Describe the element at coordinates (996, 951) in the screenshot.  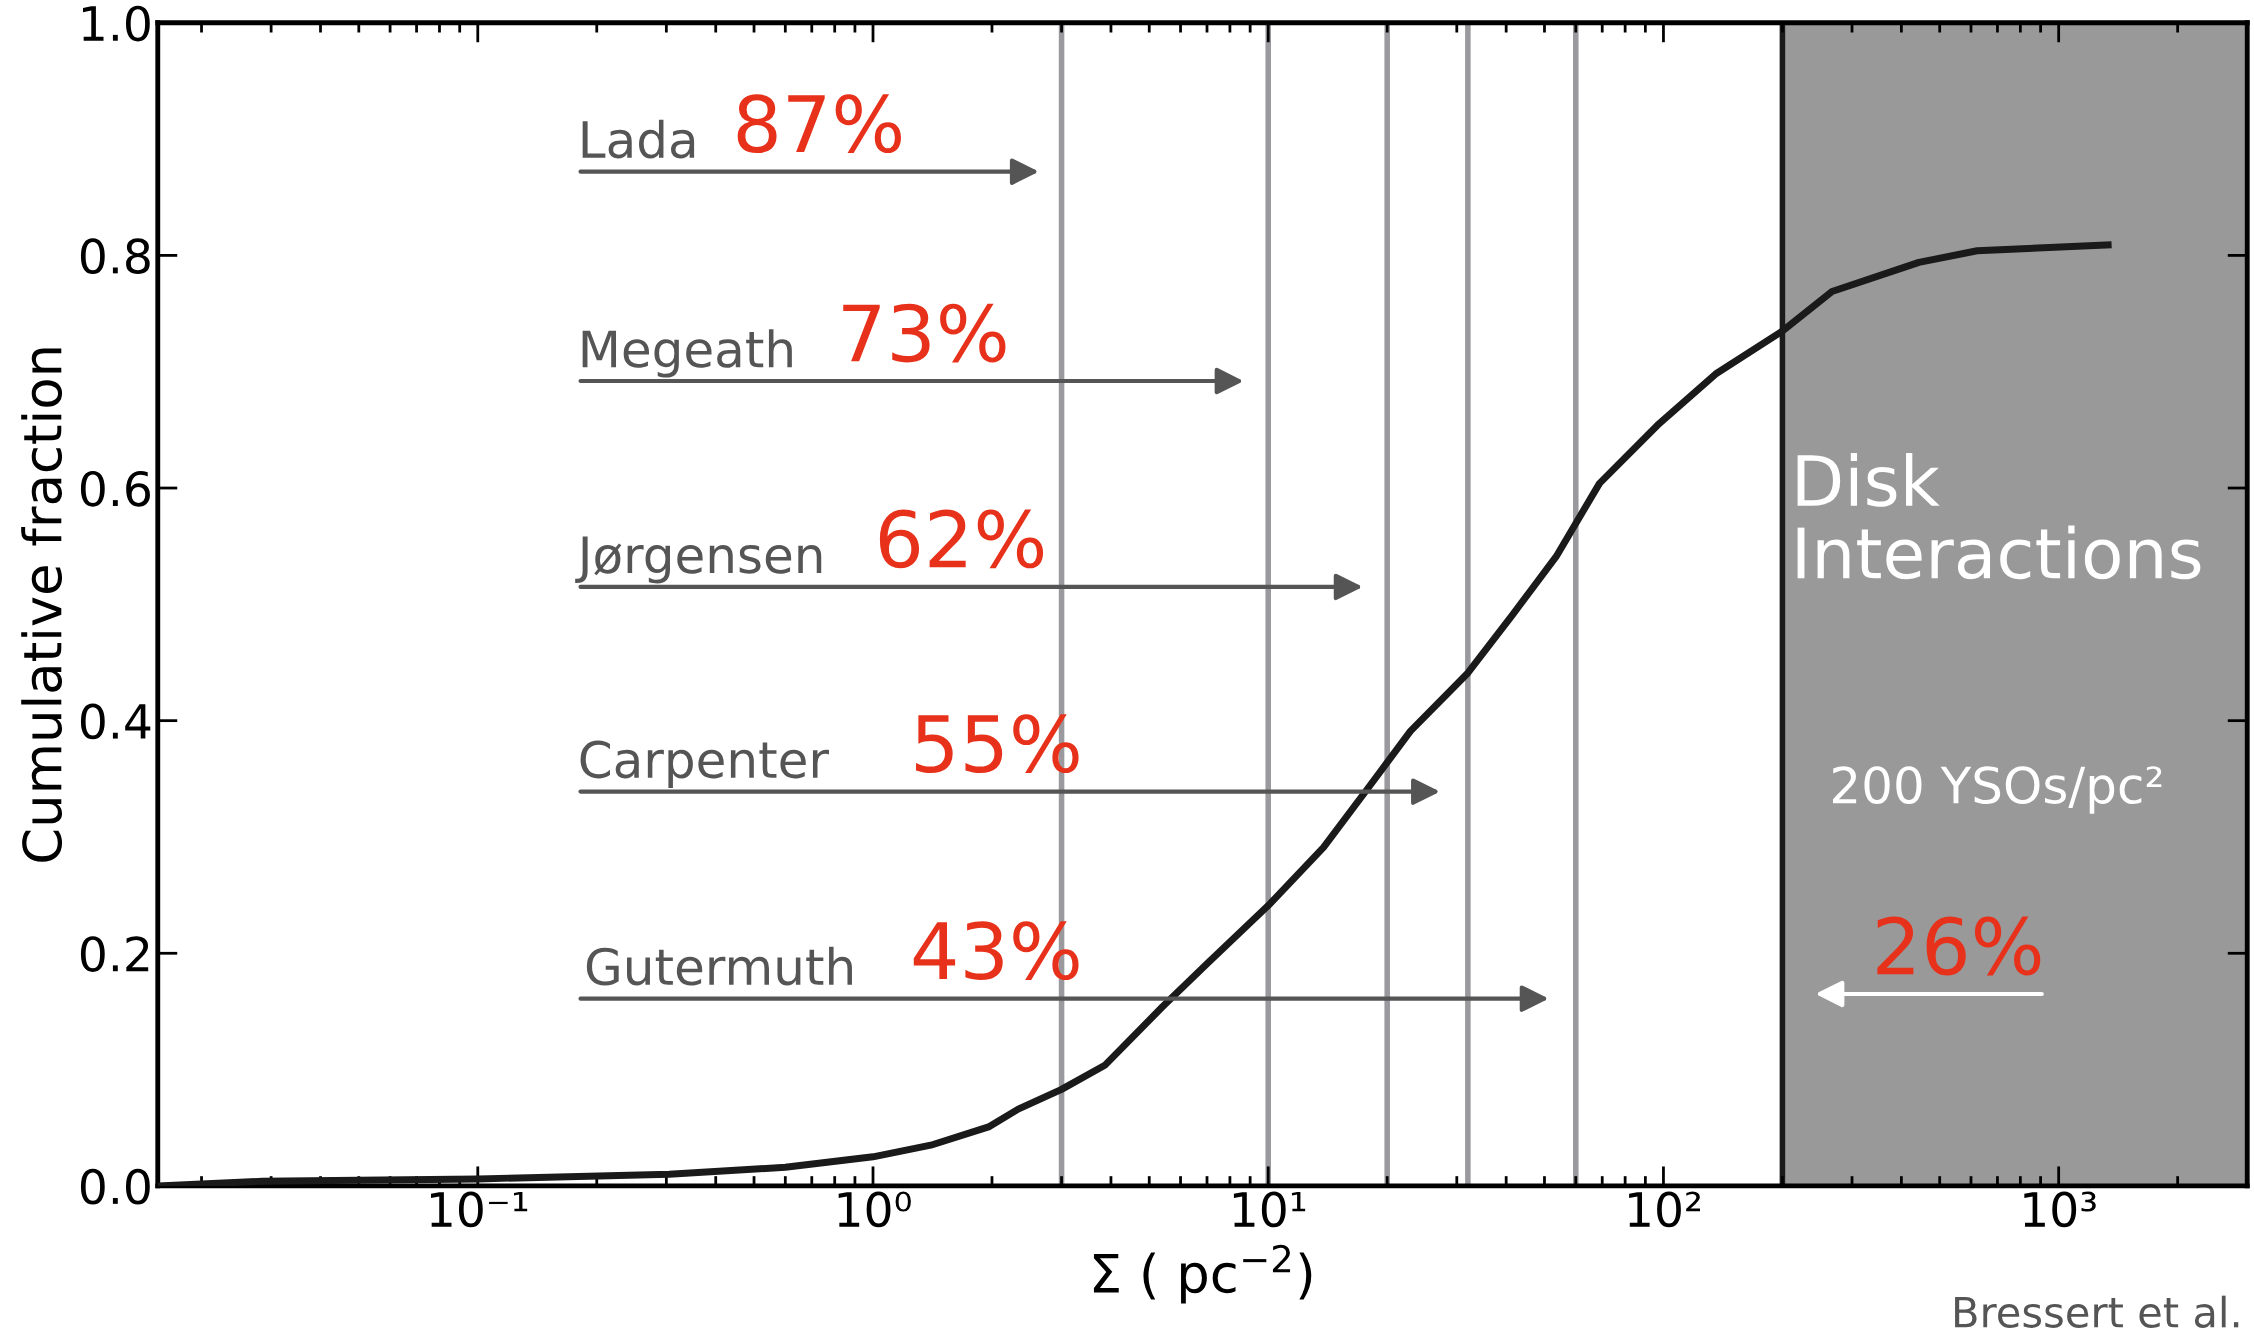
I see `annotation: 43%` at that location.